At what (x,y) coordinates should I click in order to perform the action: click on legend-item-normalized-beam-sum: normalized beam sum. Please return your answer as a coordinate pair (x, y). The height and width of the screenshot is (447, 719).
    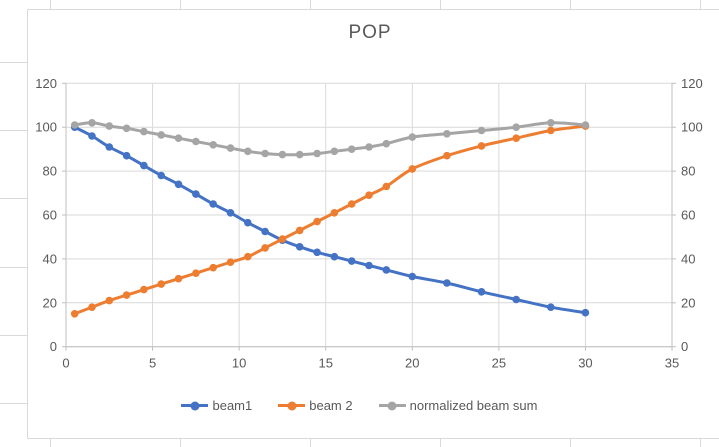
    Looking at the image, I should click on (458, 405).